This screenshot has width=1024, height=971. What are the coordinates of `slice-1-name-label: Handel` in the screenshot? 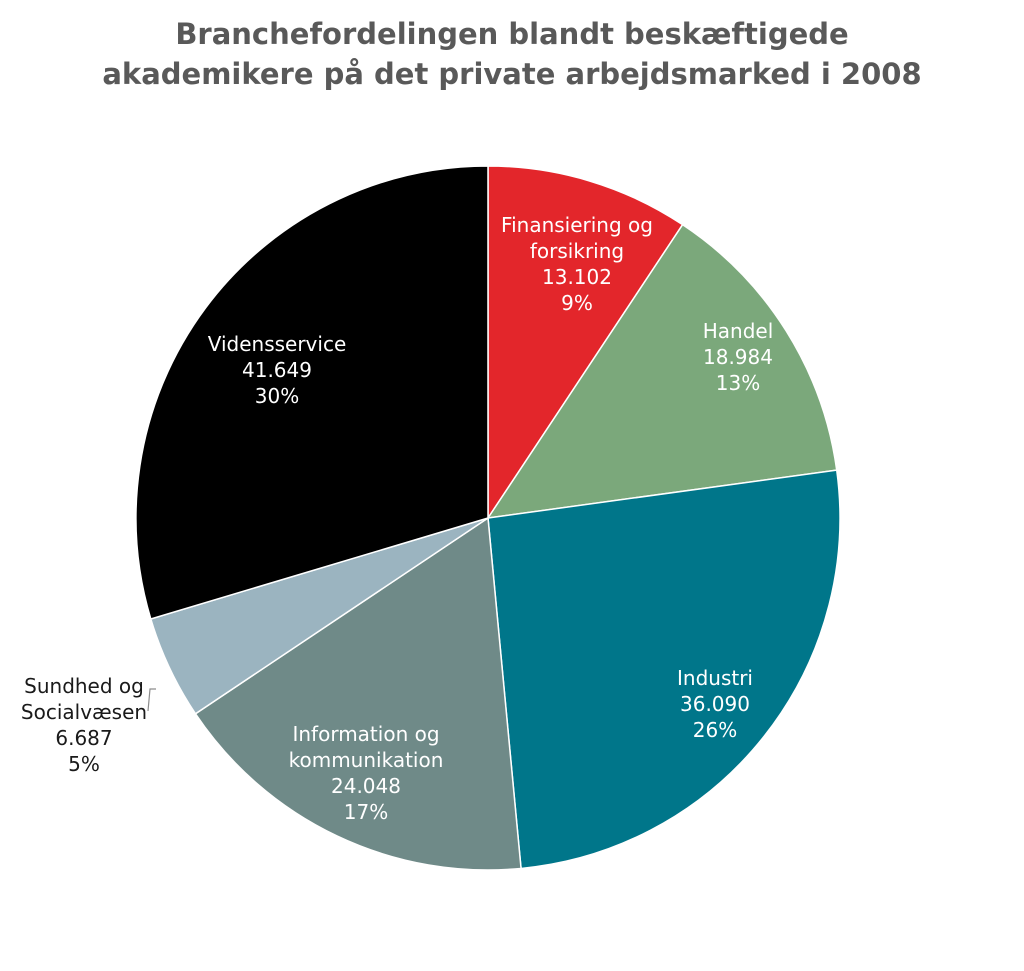 It's located at (738, 331).